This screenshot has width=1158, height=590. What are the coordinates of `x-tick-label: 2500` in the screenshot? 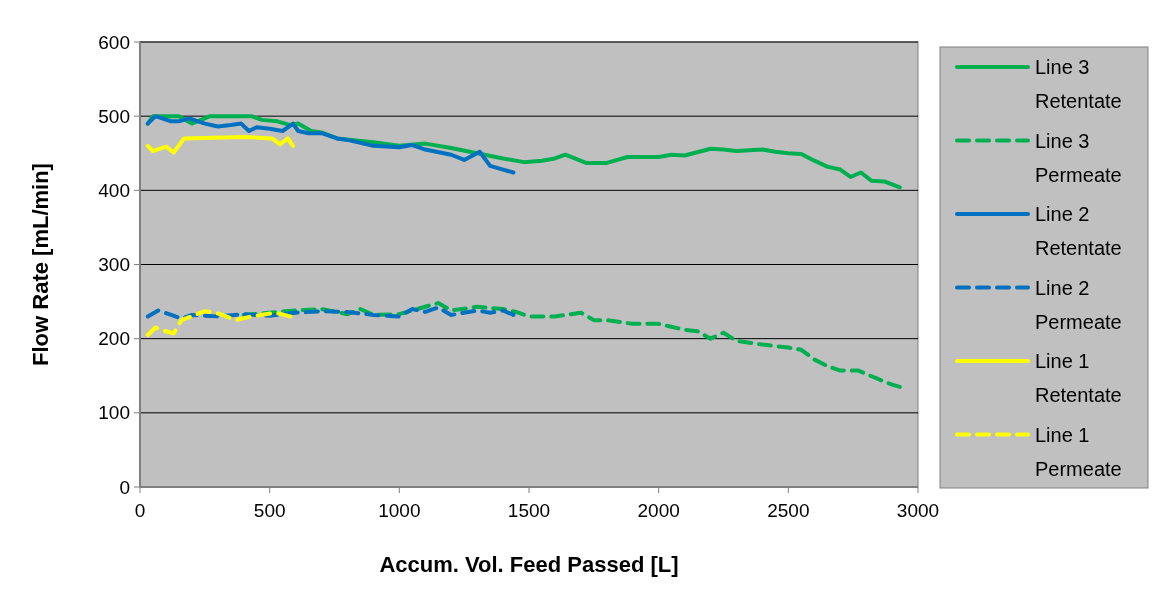 It's located at (788, 510).